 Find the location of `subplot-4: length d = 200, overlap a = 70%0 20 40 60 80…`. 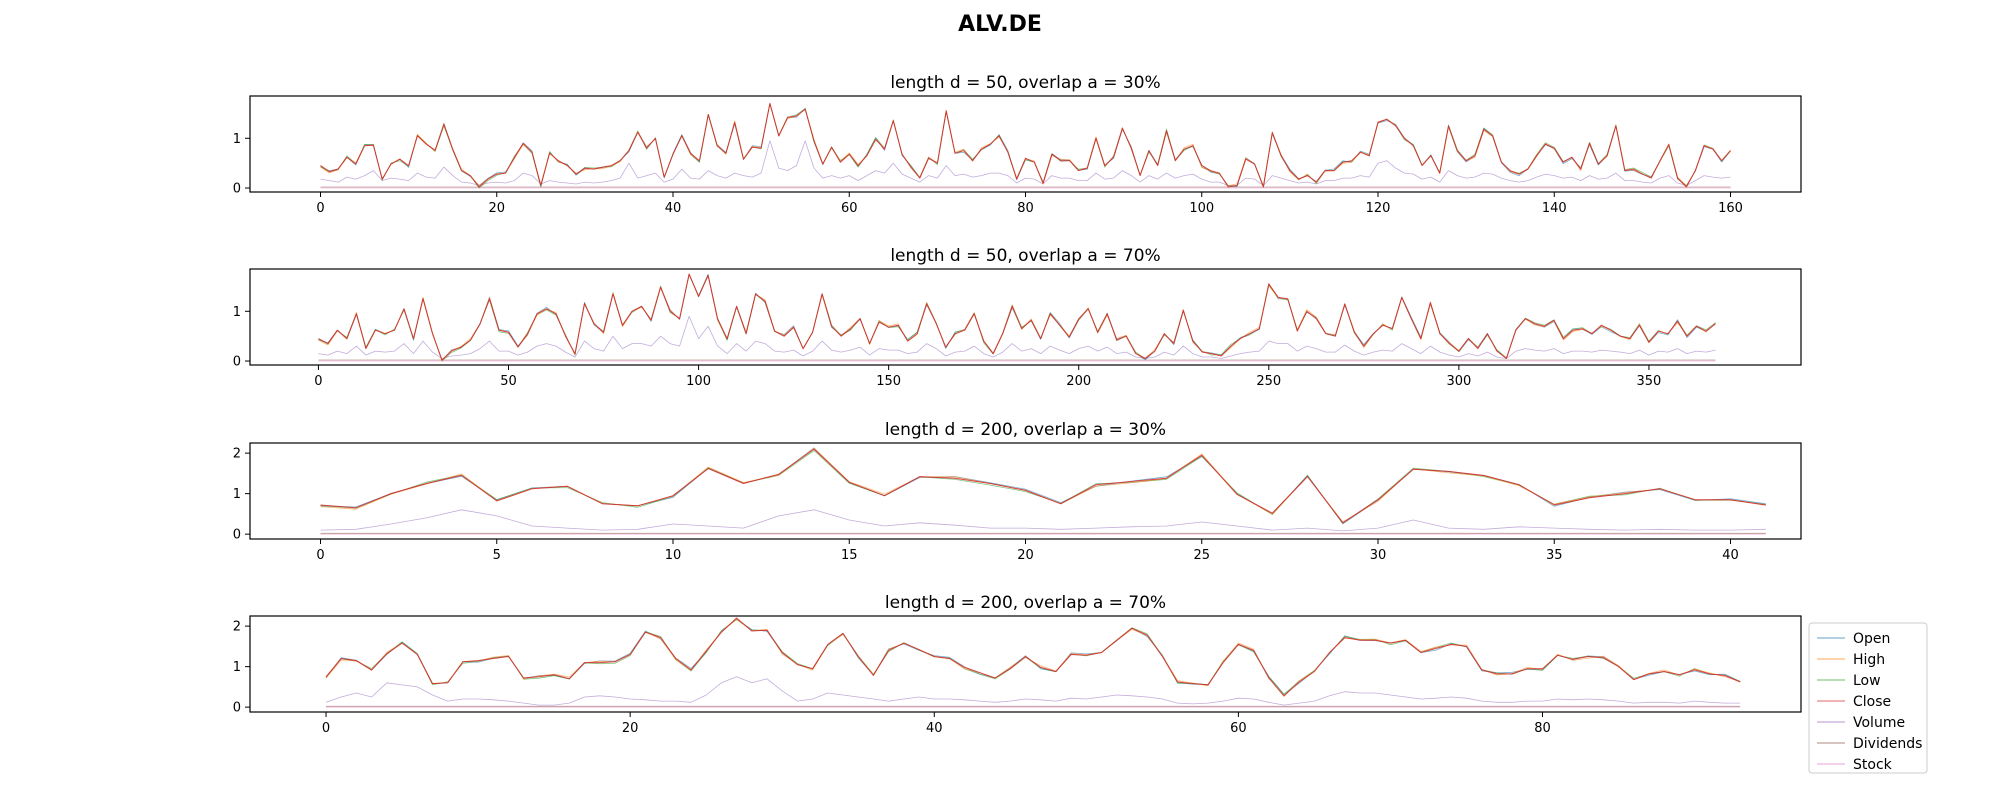

subplot-4: length d = 200, overlap a = 70%0 20 40 60 80… is located at coordinates (1017, 664).